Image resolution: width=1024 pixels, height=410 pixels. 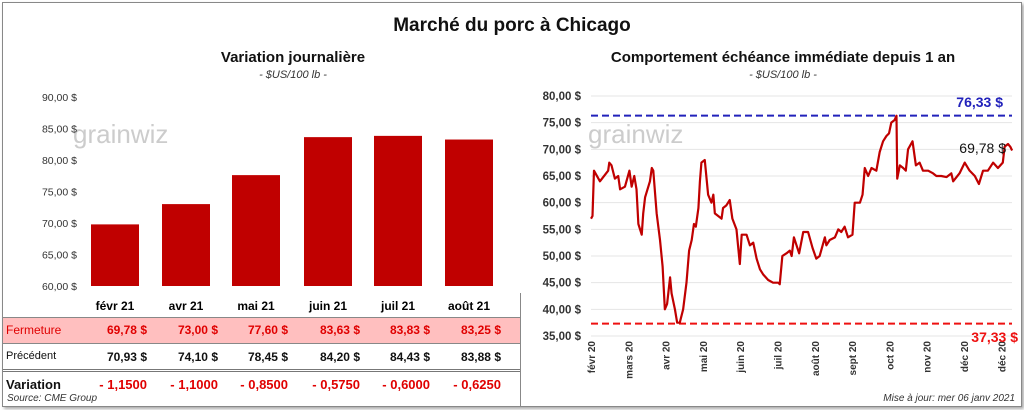 What do you see at coordinates (562, 337) in the screenshot?
I see `y-tick-label: 35,00 $` at bounding box center [562, 337].